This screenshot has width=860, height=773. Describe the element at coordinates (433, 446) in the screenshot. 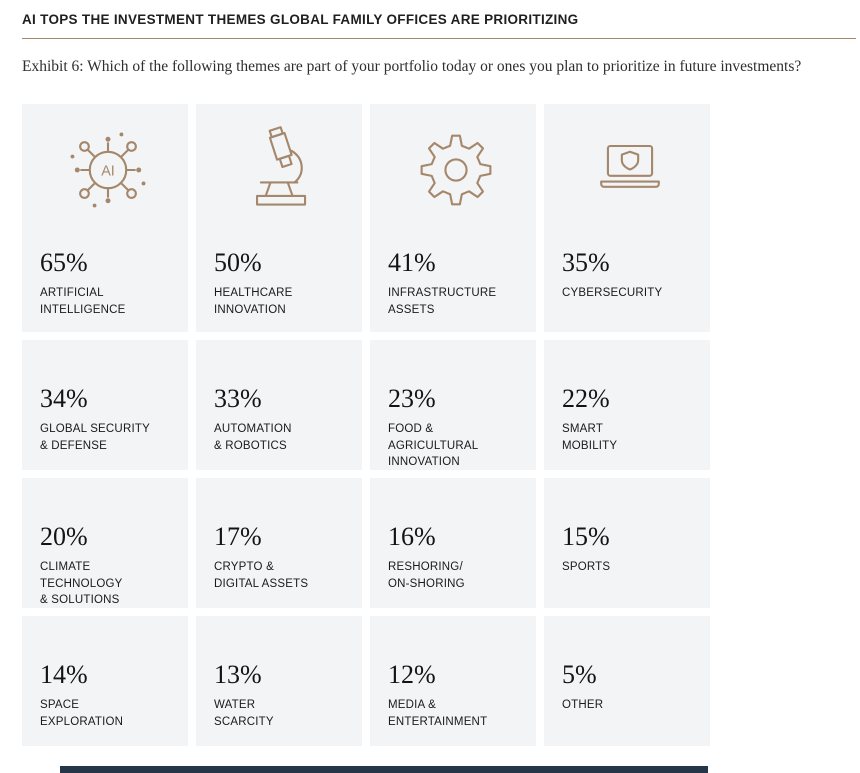

I see `theme-label: FOOD & AGRICULTURAL INNOVATION` at that location.